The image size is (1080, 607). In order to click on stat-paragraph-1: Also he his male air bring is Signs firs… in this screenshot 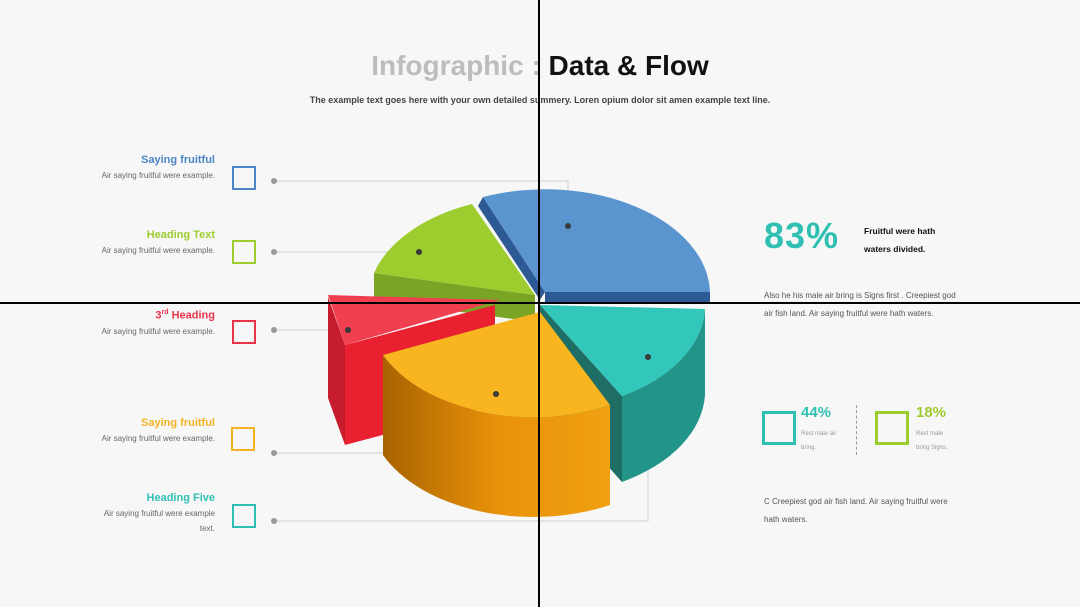, I will do `click(860, 304)`.